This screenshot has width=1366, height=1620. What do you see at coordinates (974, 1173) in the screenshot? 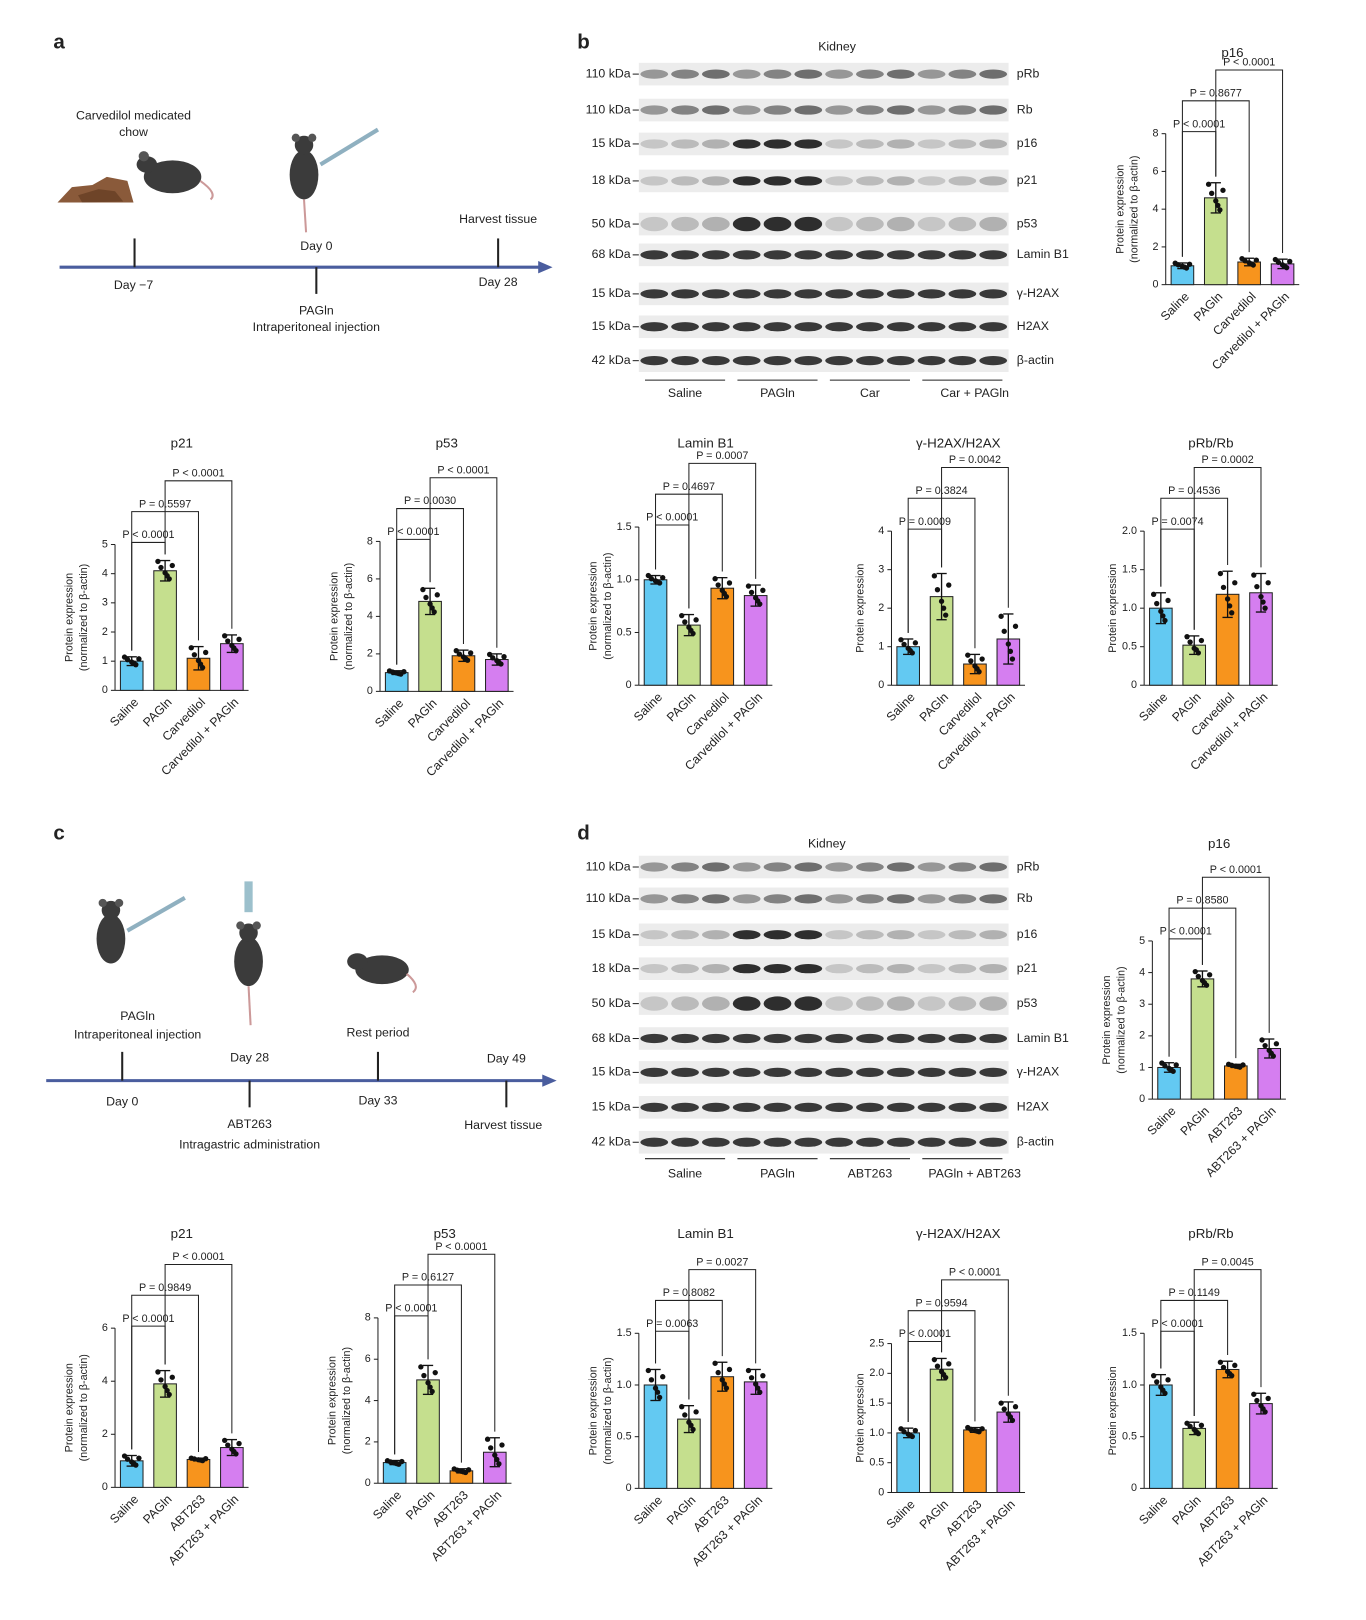
I see `group-label: PAGln + ABT263` at bounding box center [974, 1173].